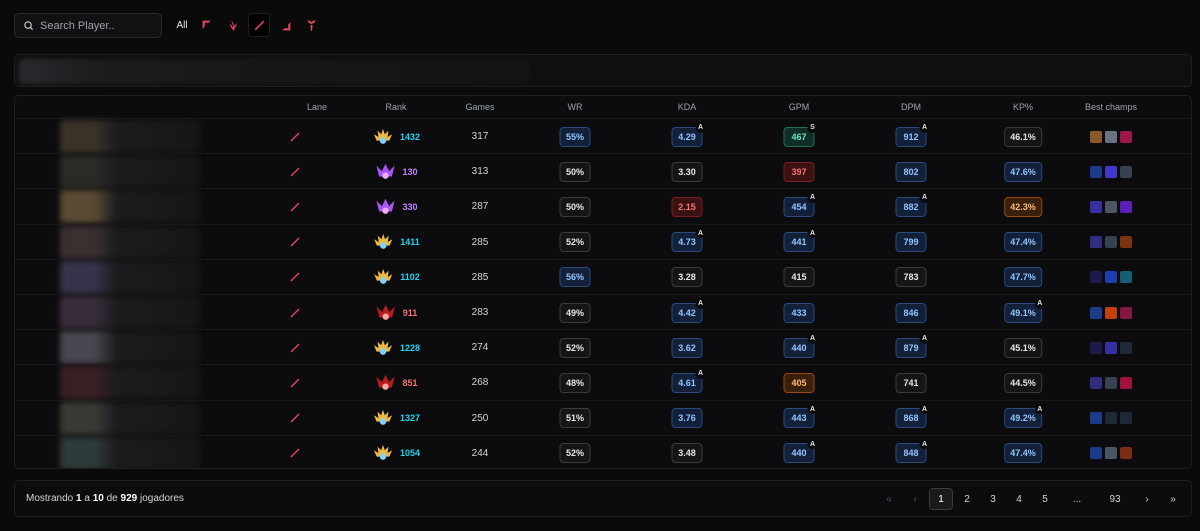  Describe the element at coordinates (207, 25) in the screenshot. I see `filter-top-button` at that location.